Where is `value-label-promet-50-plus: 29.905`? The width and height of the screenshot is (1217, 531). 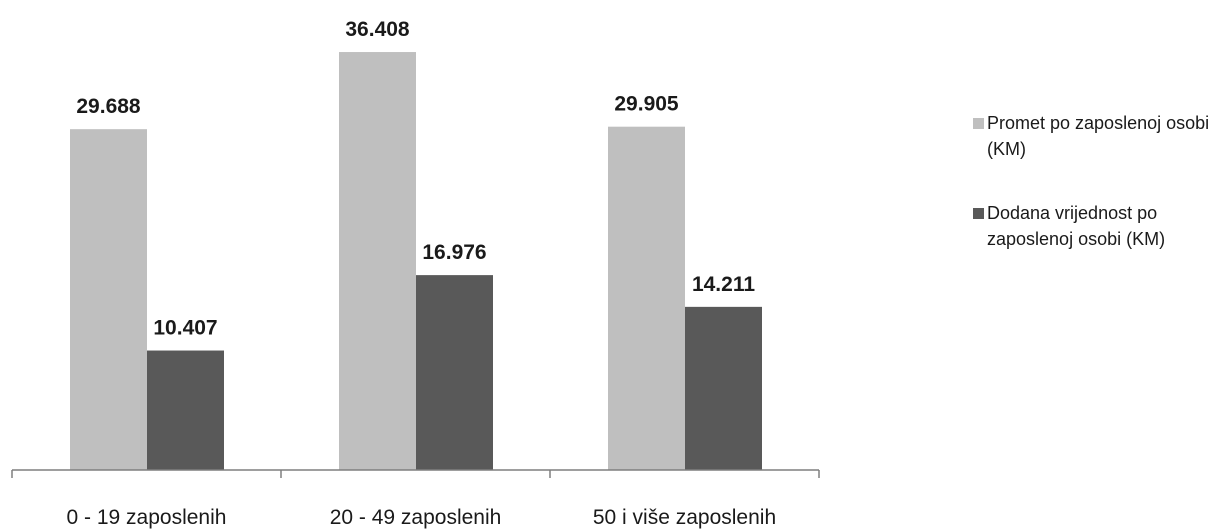 value-label-promet-50-plus: 29.905 is located at coordinates (646, 104).